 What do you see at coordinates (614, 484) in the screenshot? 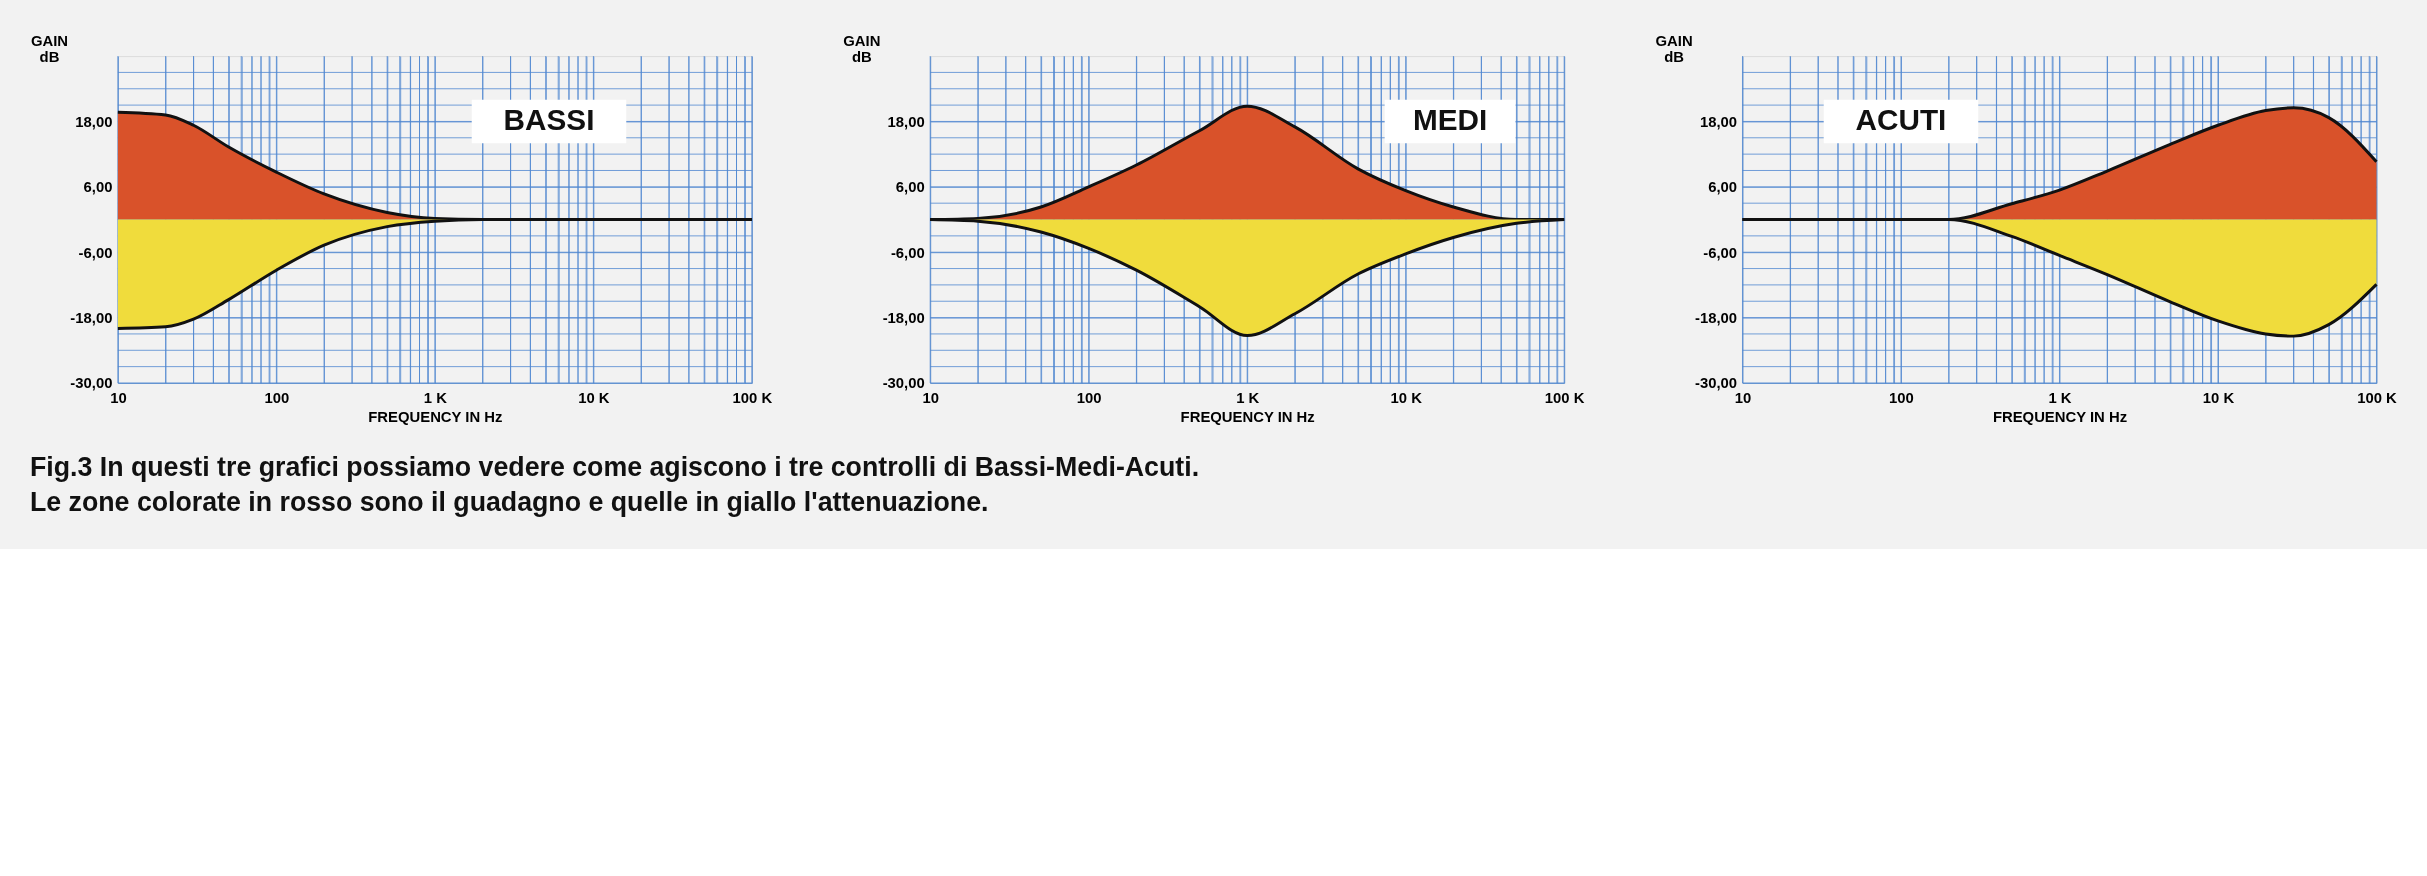
I see `caption: Fig.3 In questi tre grafici possiamo vedere come agiscono i tre controlli di Bassi-Medi-Acuti. Le zone colorate in rosso sono il guadagno e quelle in giallo l'attenuazione.` at bounding box center [614, 484].